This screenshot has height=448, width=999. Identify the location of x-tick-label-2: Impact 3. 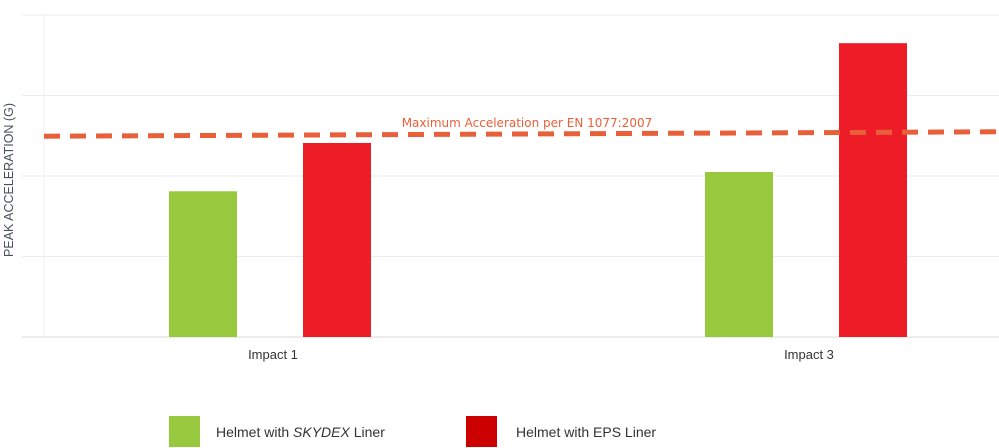
(809, 354).